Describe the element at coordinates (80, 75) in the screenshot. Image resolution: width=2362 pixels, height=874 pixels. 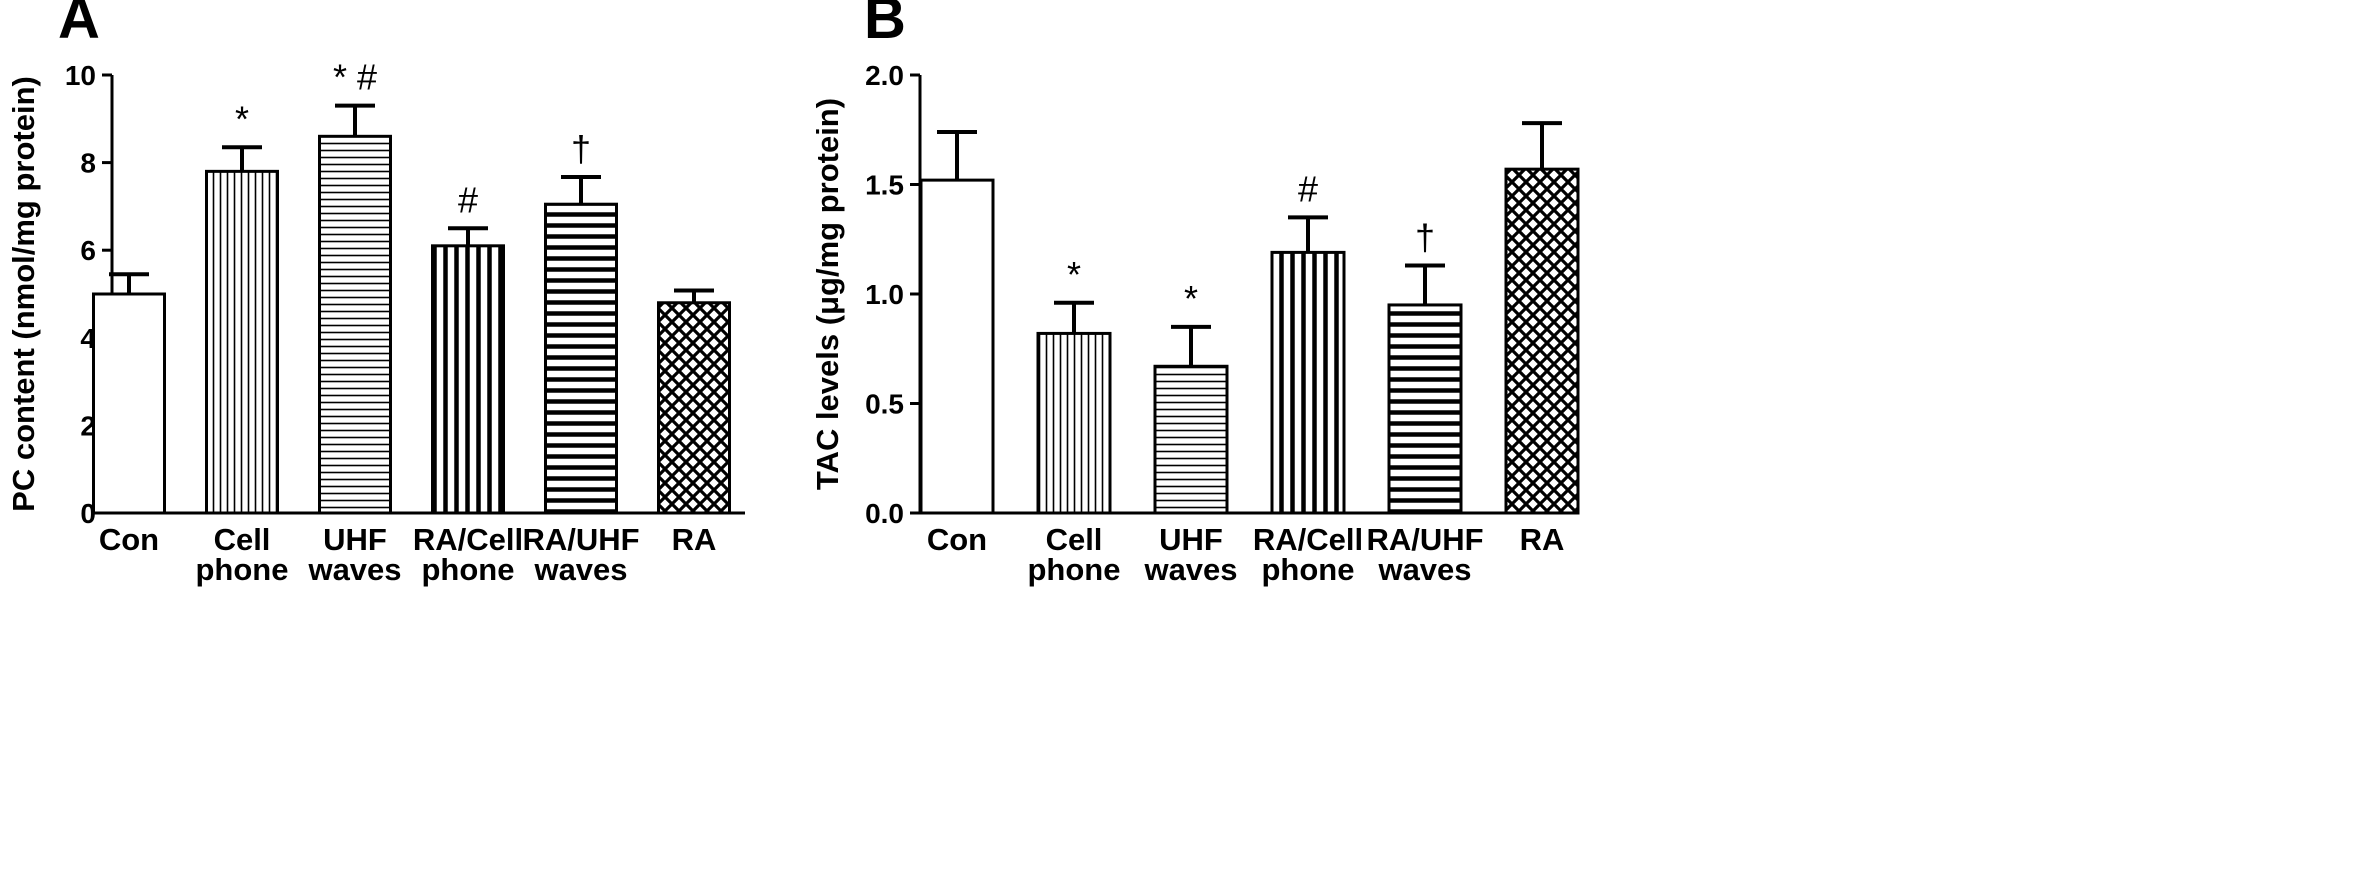
I see `y-tick-label: 10` at that location.